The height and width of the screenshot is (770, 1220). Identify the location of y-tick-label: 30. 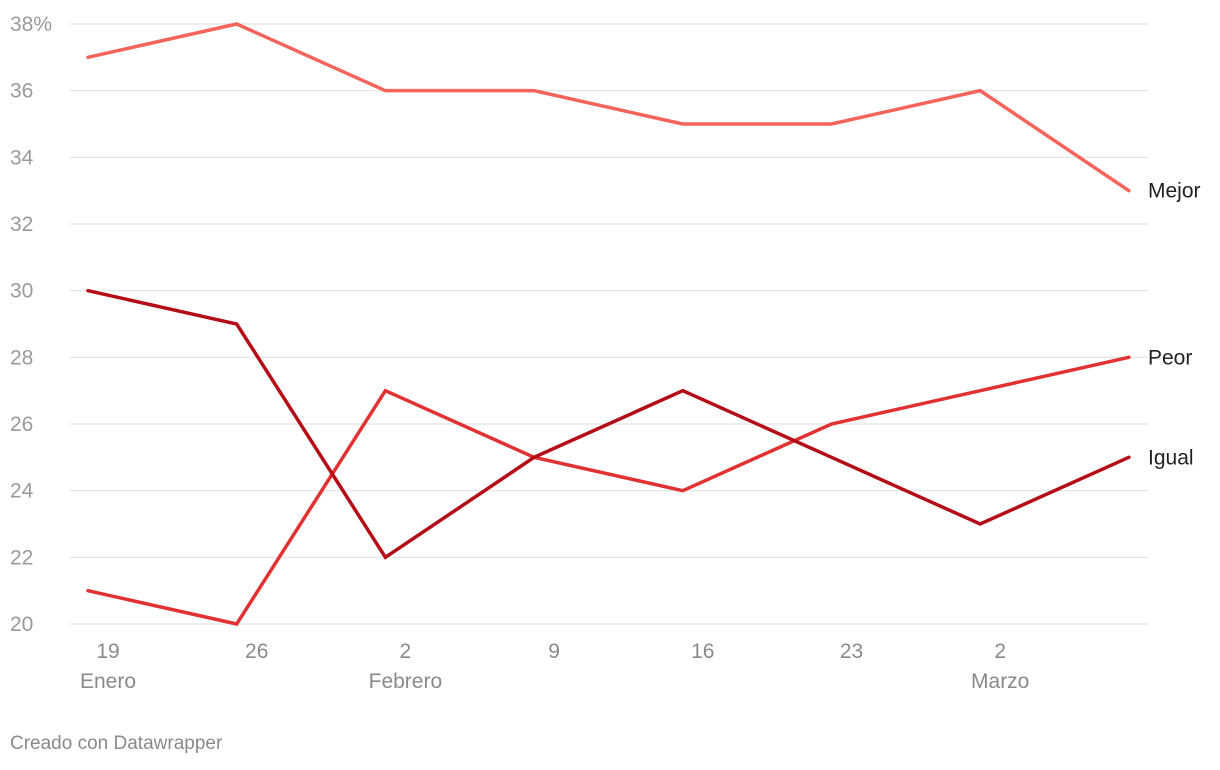
(21, 291).